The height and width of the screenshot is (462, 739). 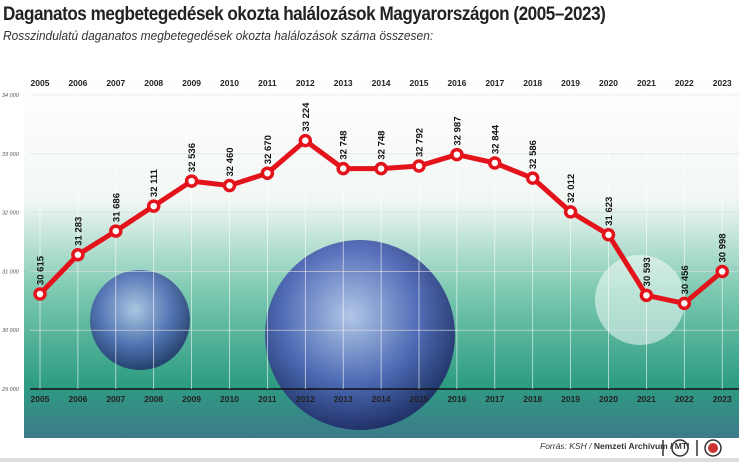 What do you see at coordinates (10, 390) in the screenshot?
I see `y-tick-label: 29 000` at bounding box center [10, 390].